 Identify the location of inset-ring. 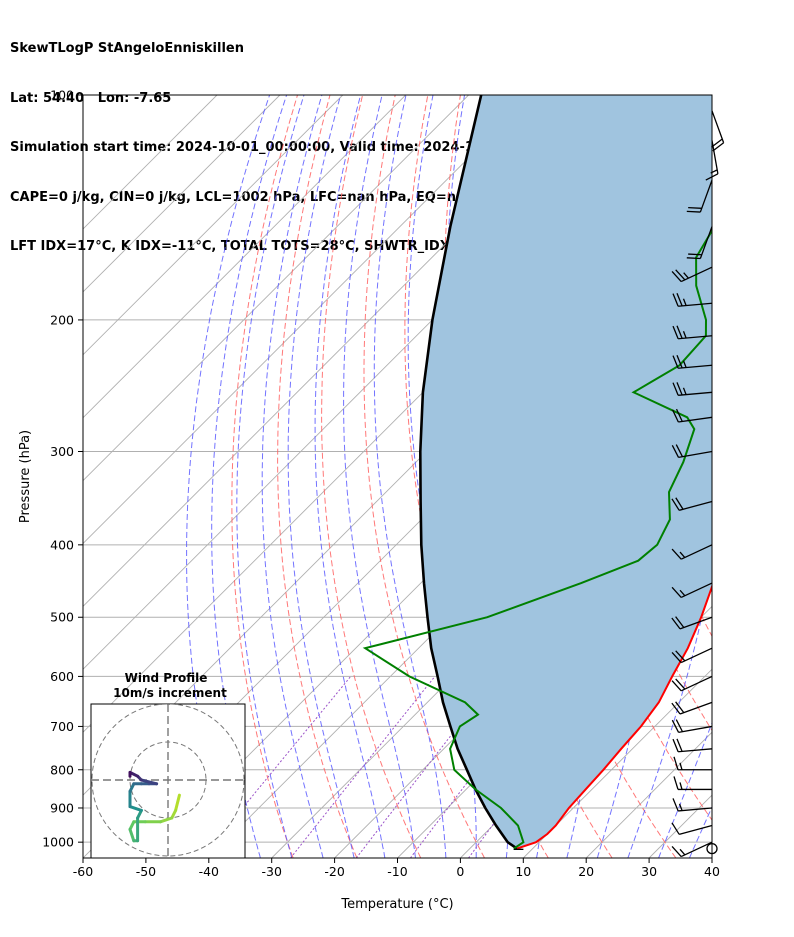
(168, 780).